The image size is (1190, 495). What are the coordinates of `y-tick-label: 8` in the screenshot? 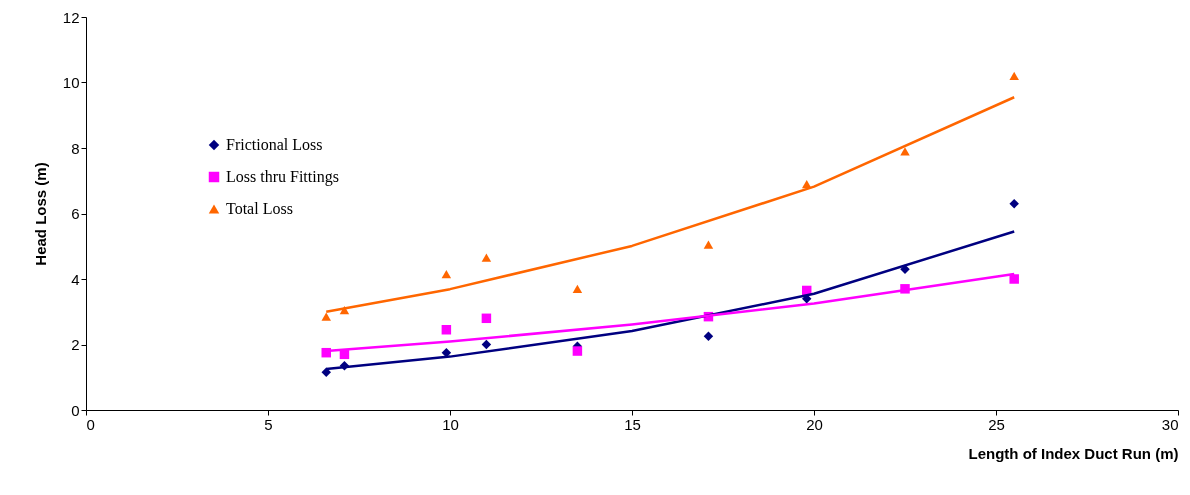 It's located at (75, 148).